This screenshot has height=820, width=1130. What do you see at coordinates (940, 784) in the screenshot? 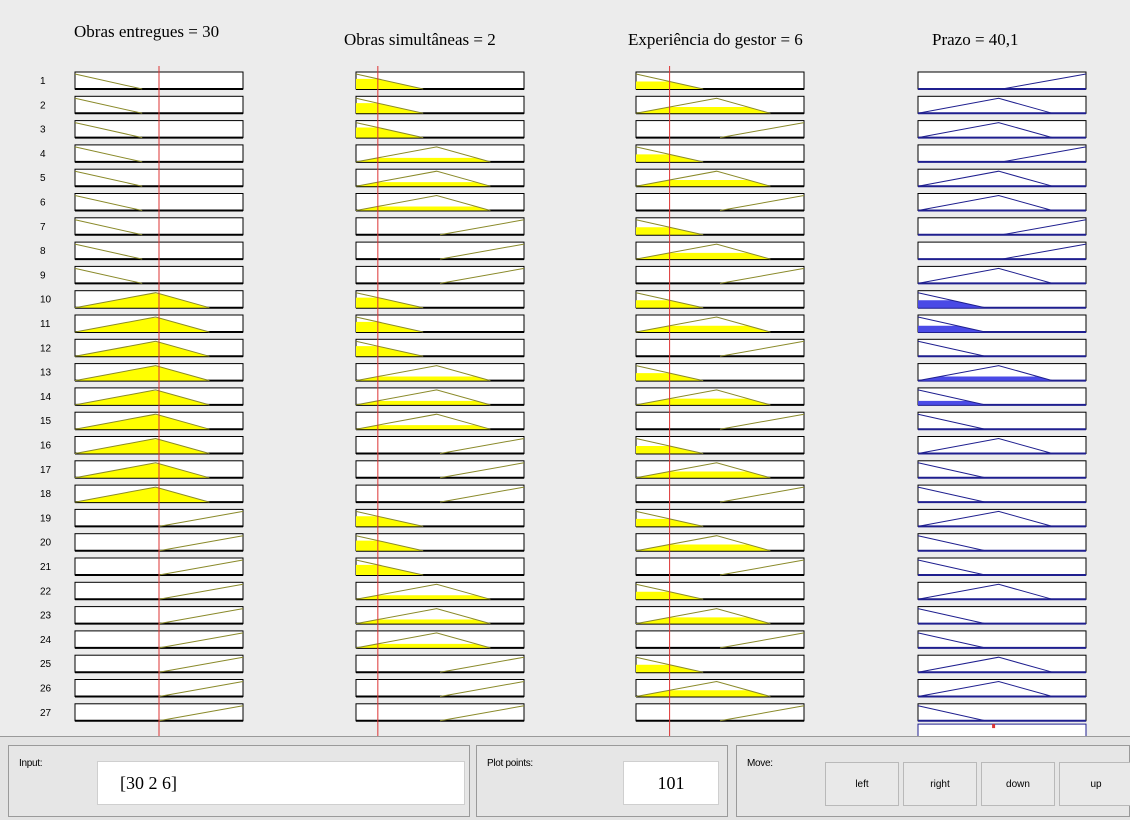
I see `move-right-button: right` at bounding box center [940, 784].